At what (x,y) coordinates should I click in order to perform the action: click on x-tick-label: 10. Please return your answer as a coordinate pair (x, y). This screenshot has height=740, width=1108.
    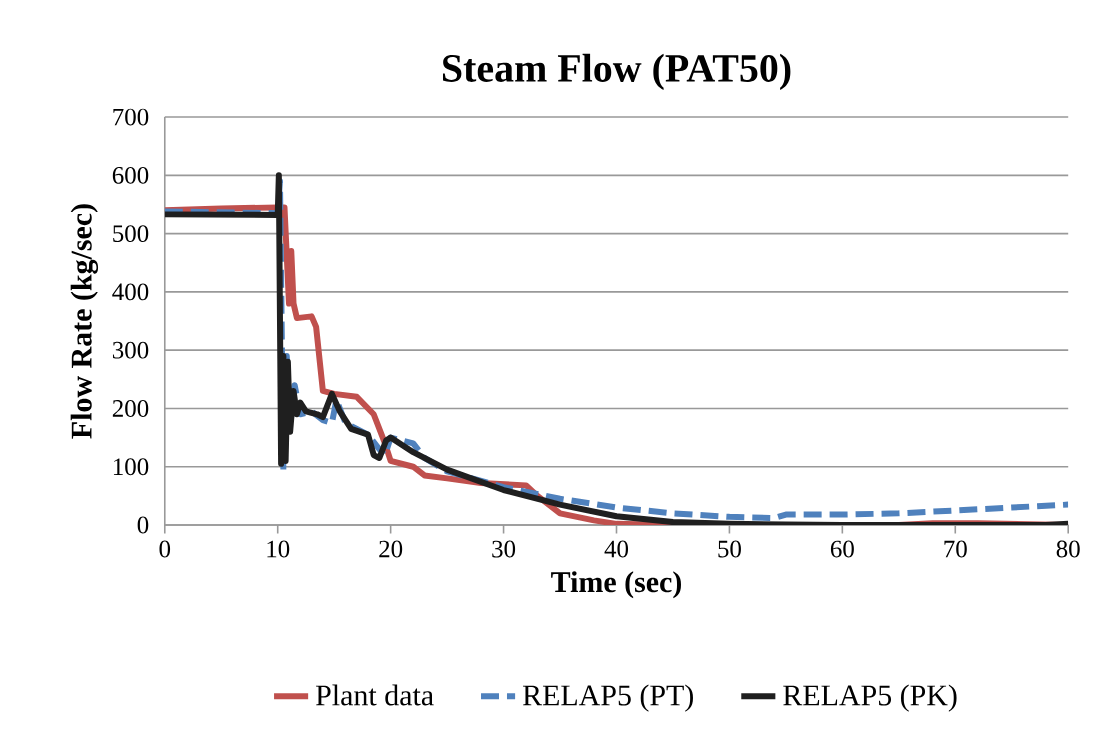
    Looking at the image, I should click on (278, 549).